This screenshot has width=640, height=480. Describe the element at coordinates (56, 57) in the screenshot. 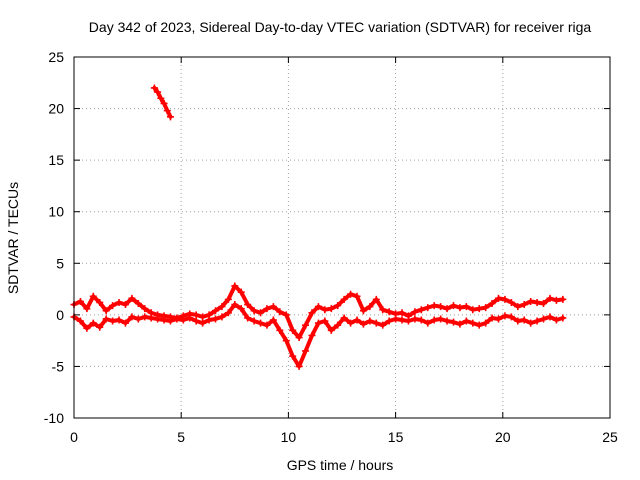

I see `y-tick-label: 25` at that location.